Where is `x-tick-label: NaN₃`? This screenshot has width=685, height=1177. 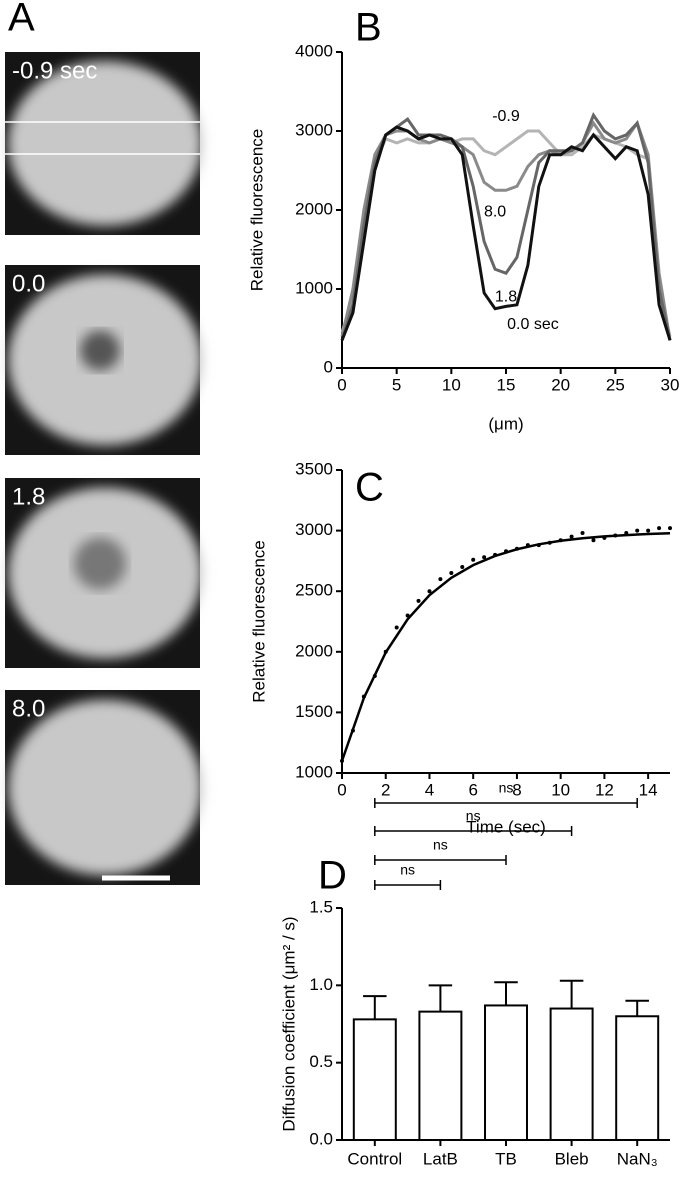 x-tick-label: NaN₃ is located at coordinates (637, 1158).